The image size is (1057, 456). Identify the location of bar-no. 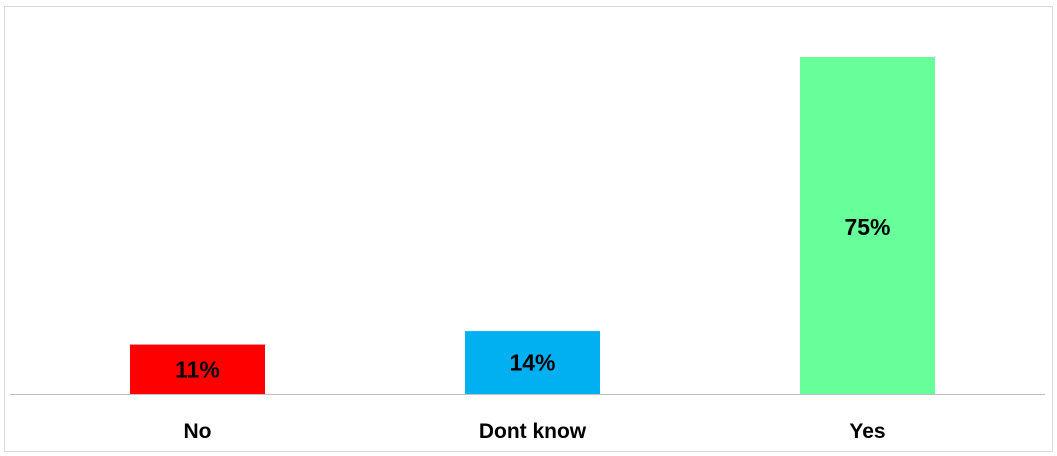
(197, 369).